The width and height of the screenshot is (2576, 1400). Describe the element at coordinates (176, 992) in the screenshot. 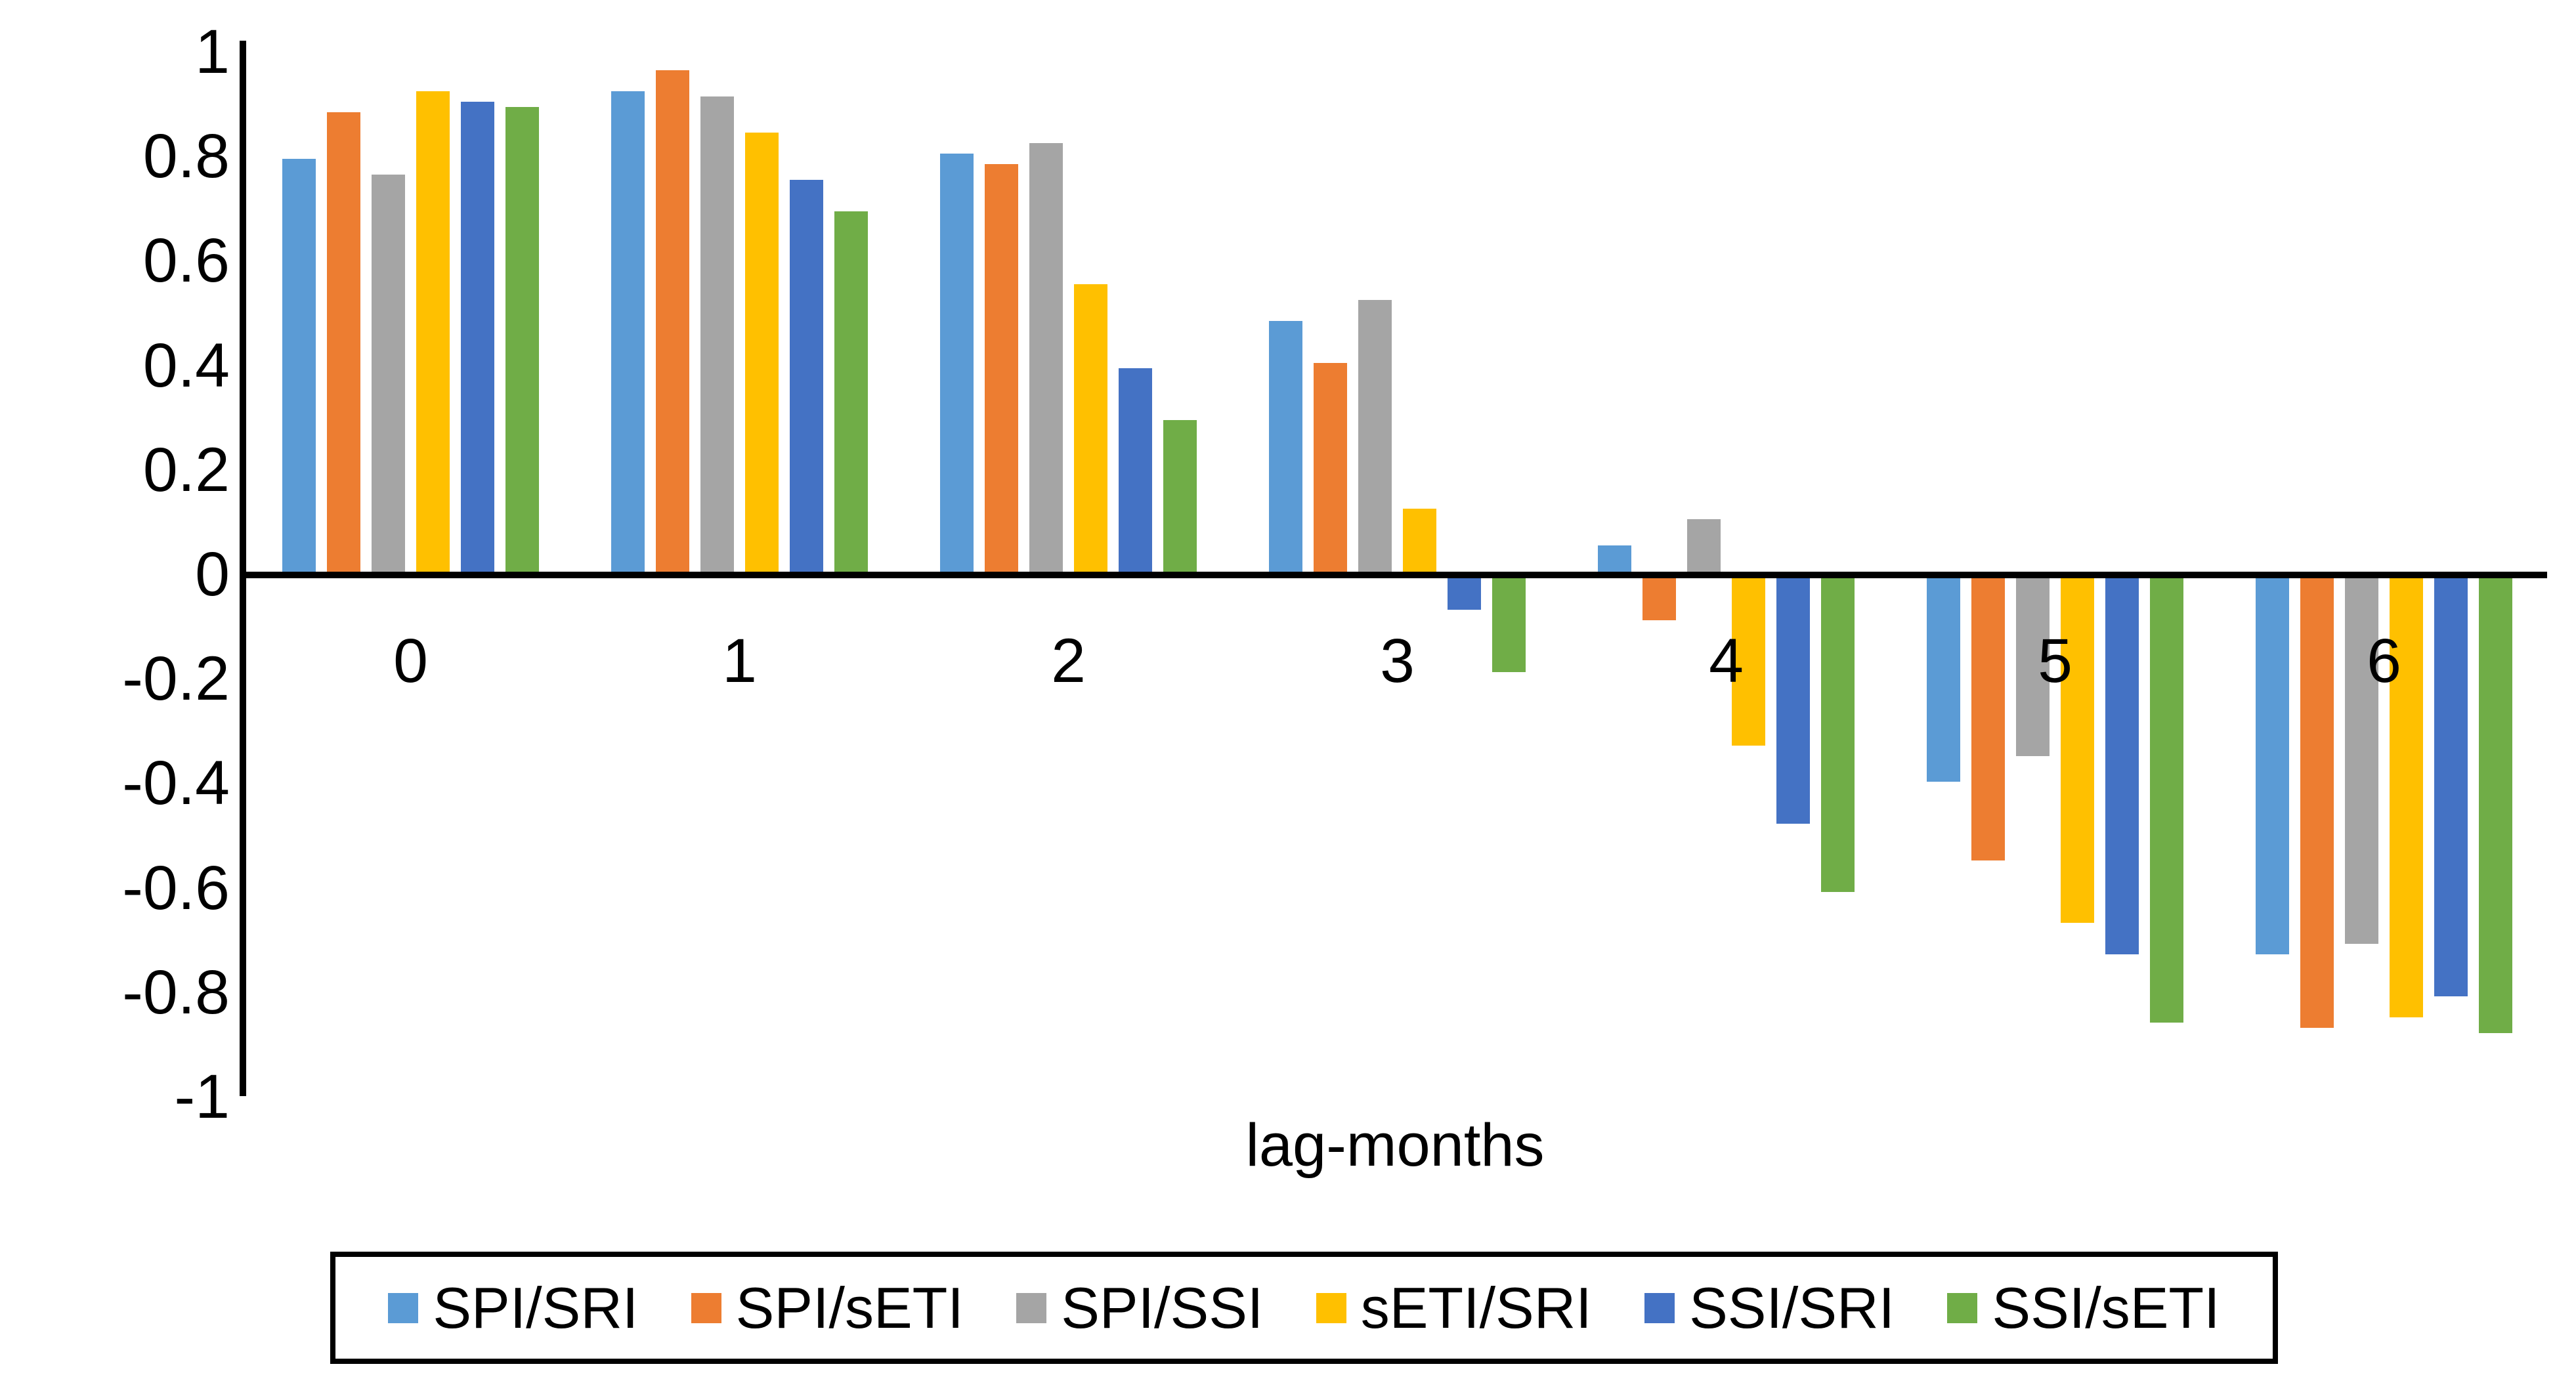

I see `y-tick-label: -0.8` at that location.